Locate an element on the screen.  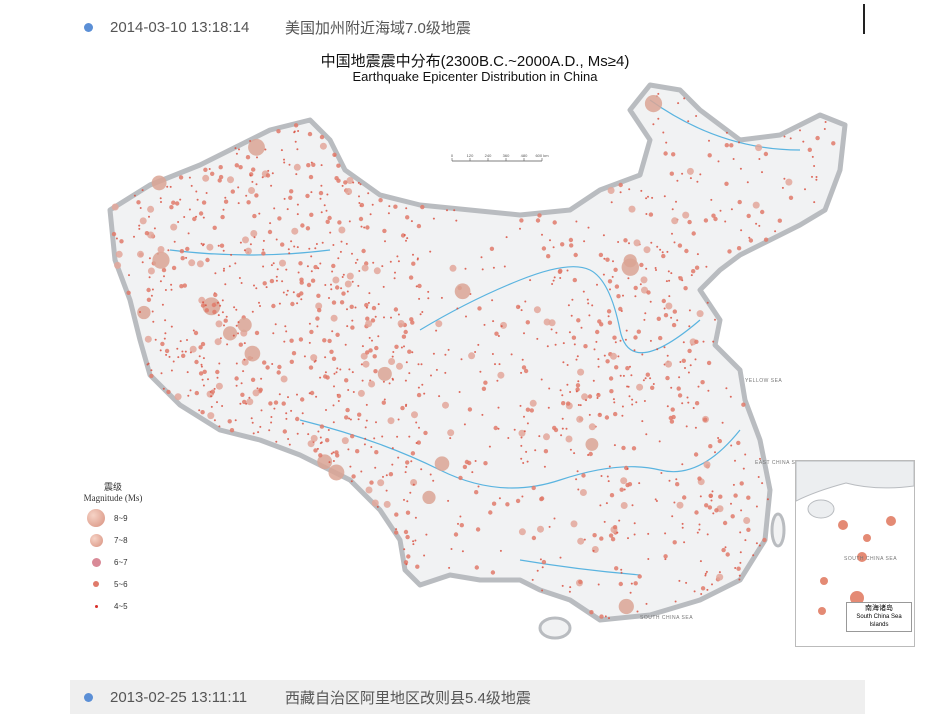
news-item-top: 2014-03-10 13:18:14 美国加州附近海域7.0级地震 is located at coordinates (467, 27).